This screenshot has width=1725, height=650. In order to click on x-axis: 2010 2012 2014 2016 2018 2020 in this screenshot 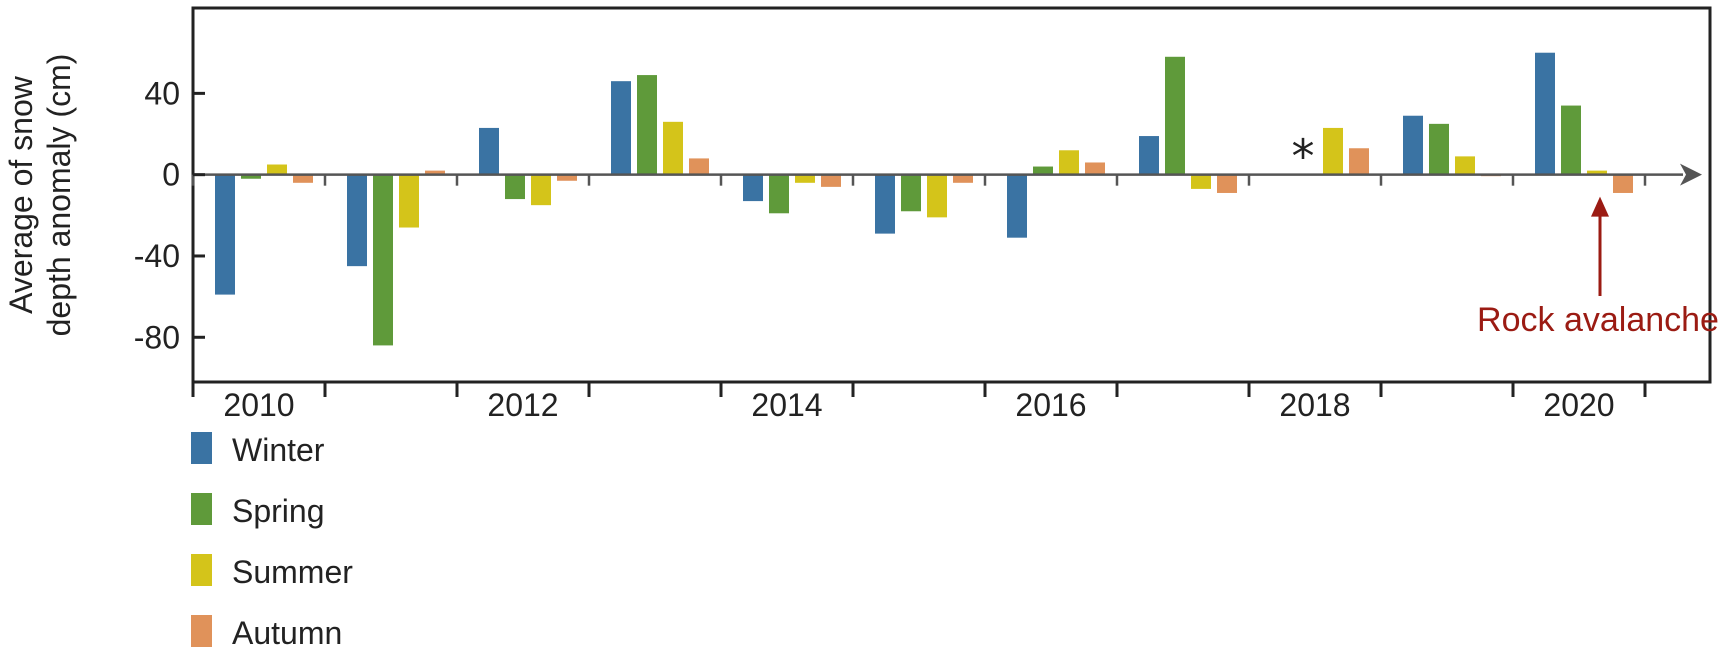, I will do `click(919, 402)`.